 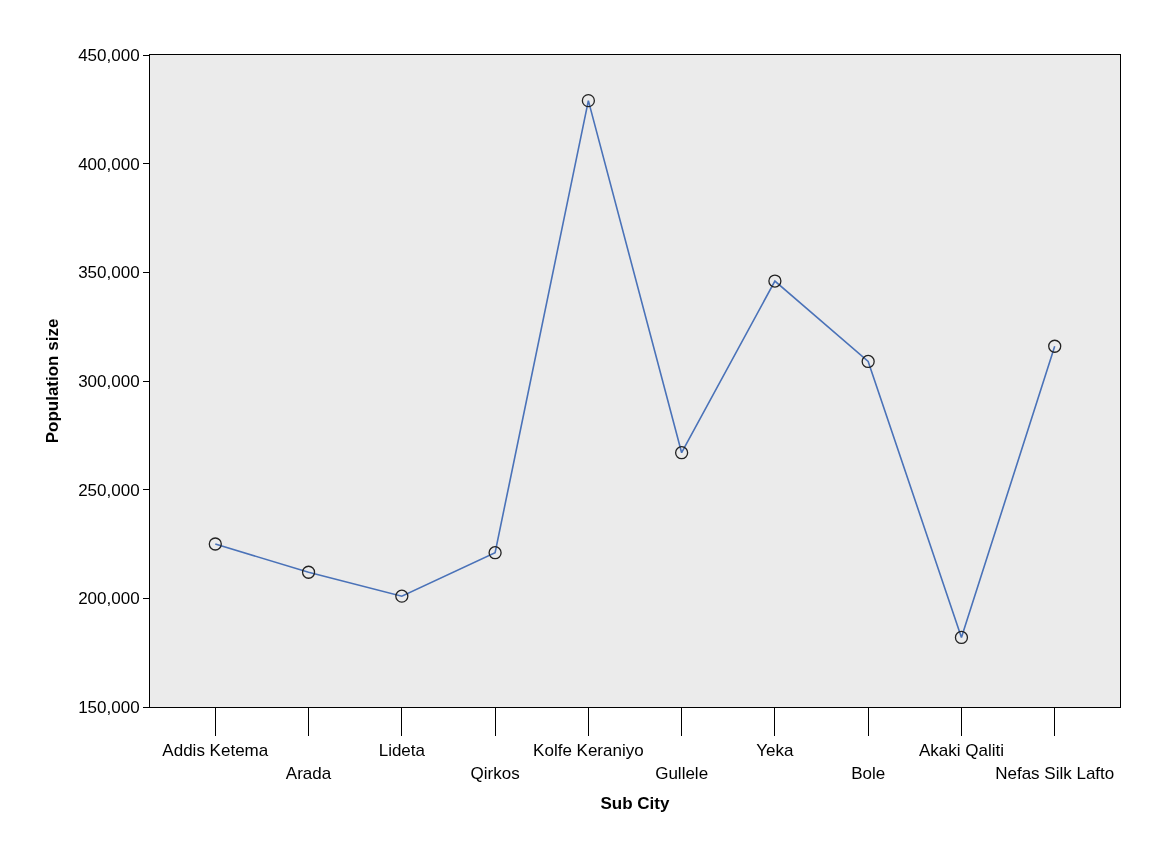 I want to click on y-tick-label: 300,000, so click(x=109, y=381).